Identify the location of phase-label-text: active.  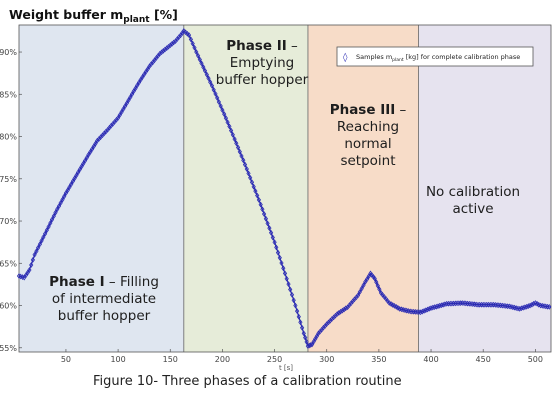
(472, 209).